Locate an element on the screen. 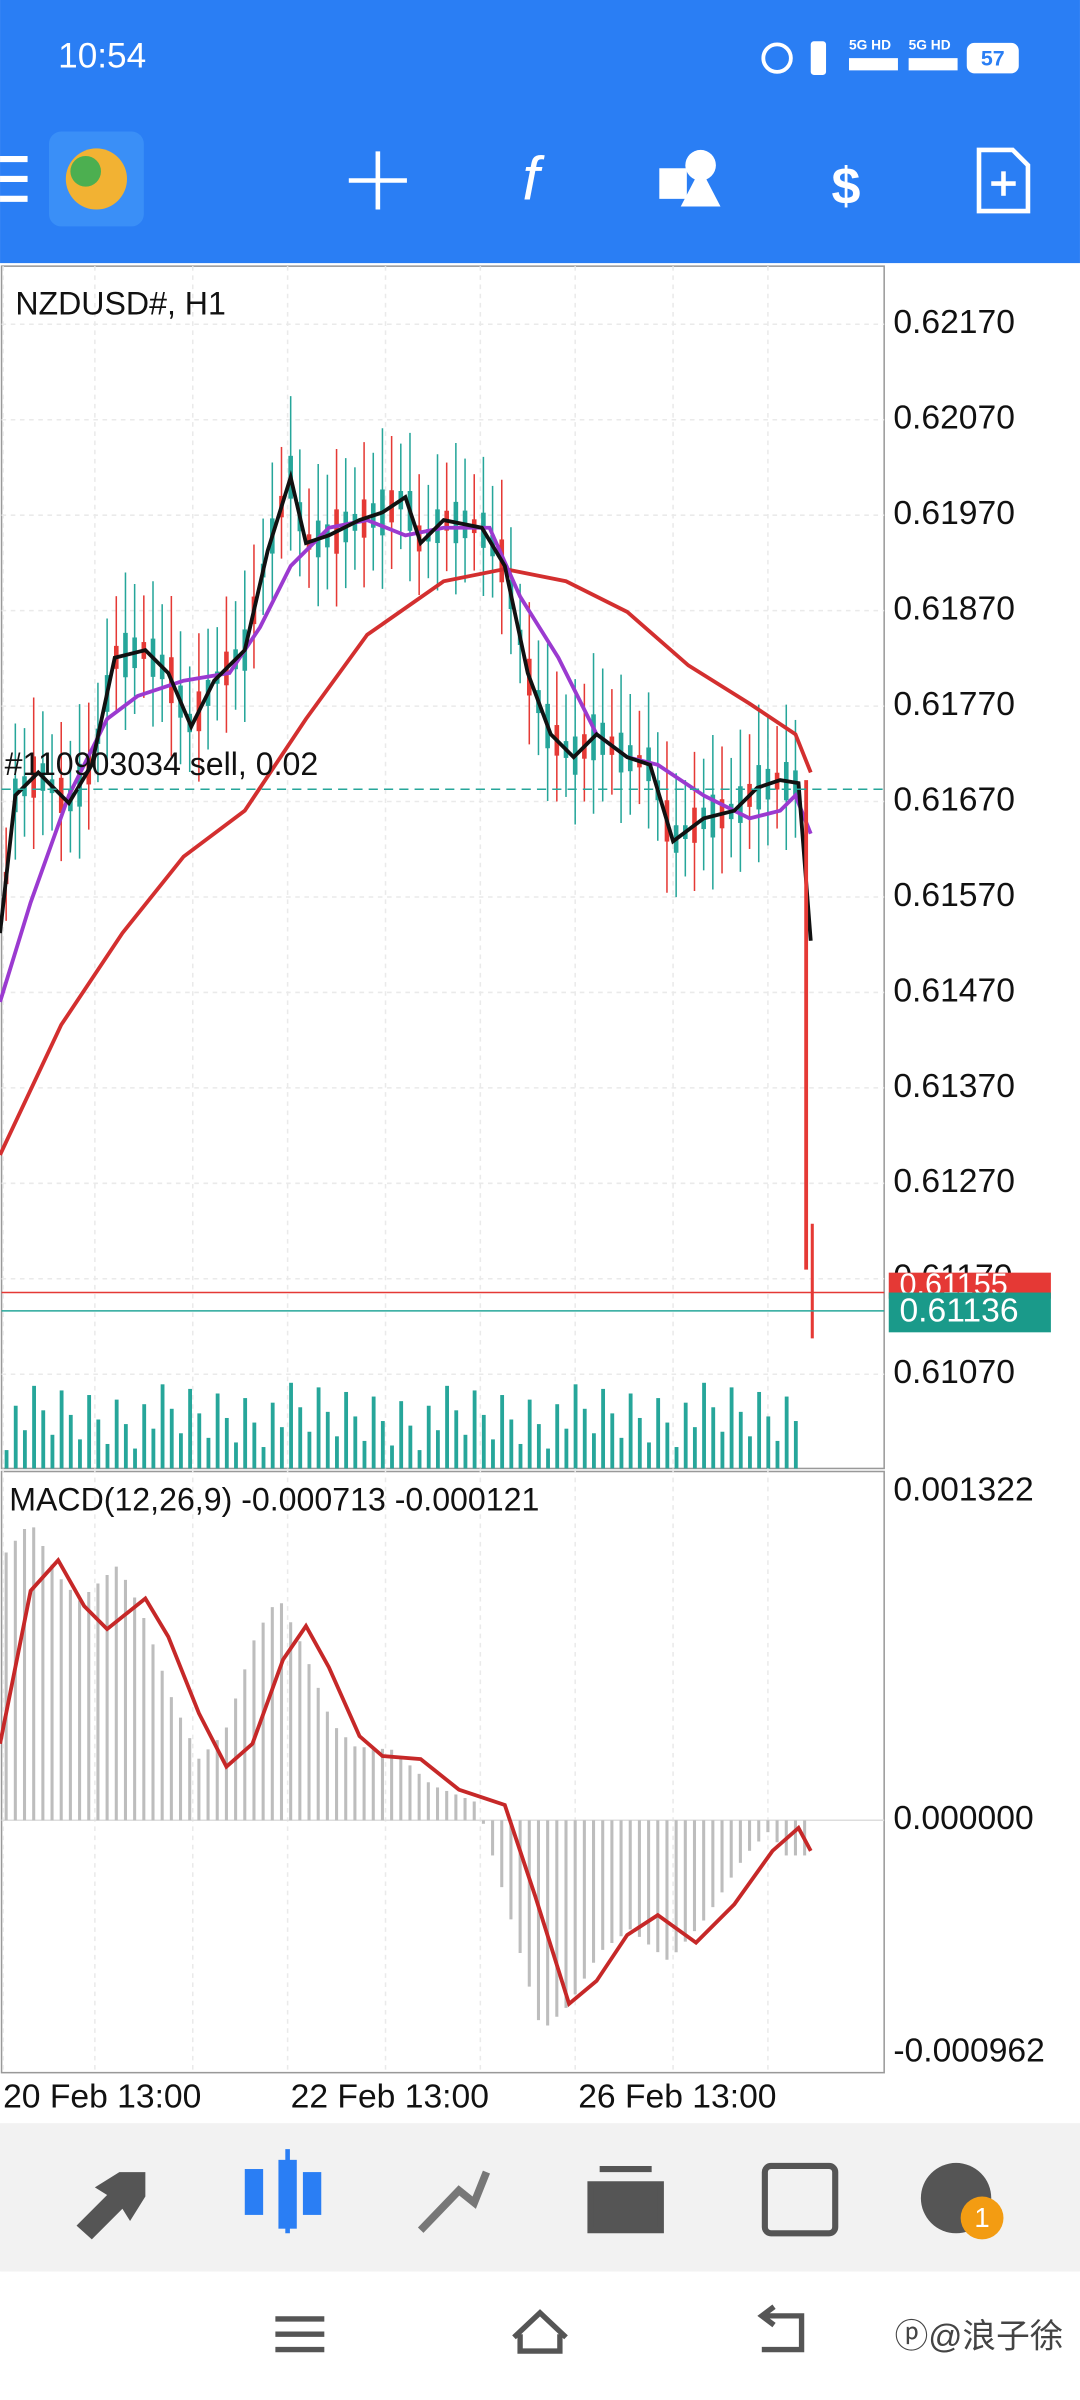 Image resolution: width=1080 pixels, height=2400 pixels. trade-icon: $ is located at coordinates (845, 186).